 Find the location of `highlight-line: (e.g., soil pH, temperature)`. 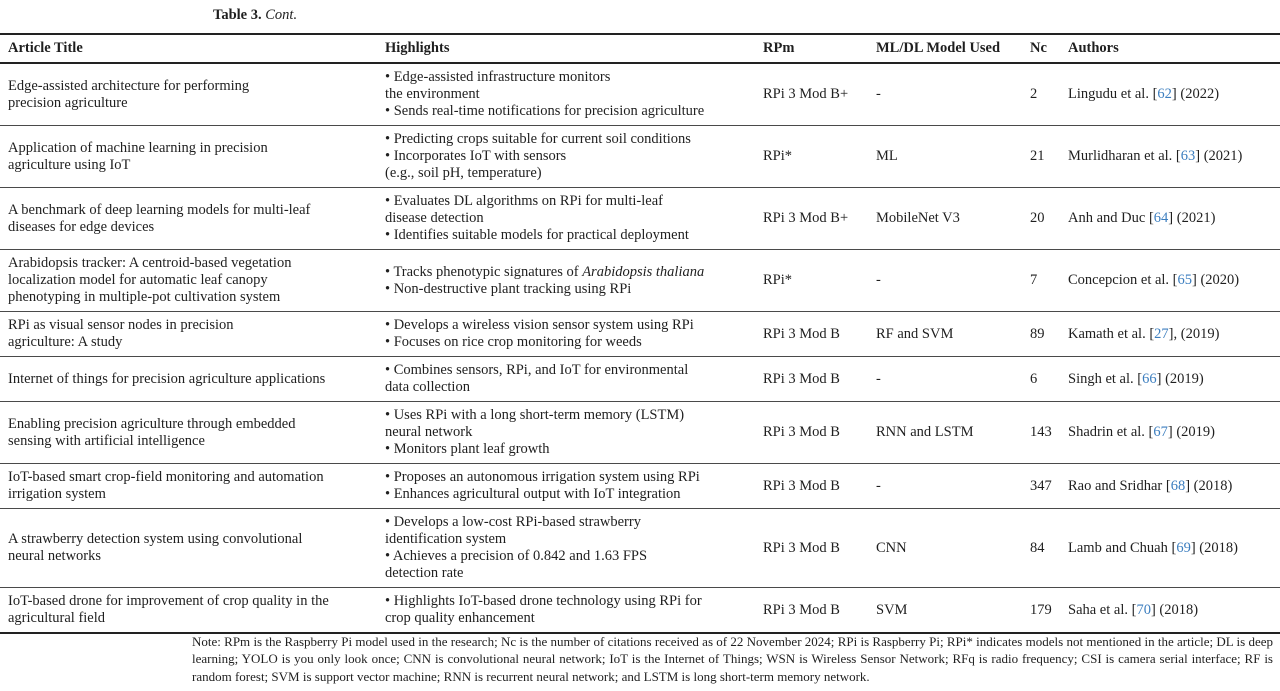

highlight-line: (e.g., soil pH, temperature) is located at coordinates (569, 173).